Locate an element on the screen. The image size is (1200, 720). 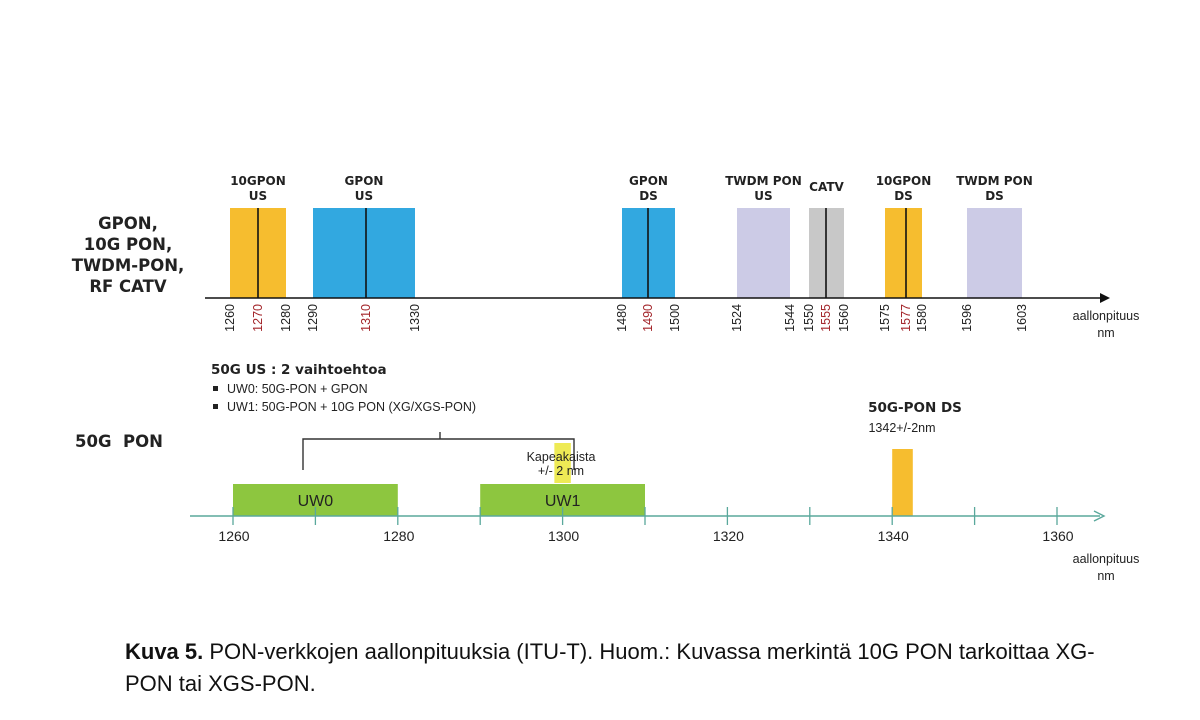
band-gpon-us is located at coordinates (364, 253).